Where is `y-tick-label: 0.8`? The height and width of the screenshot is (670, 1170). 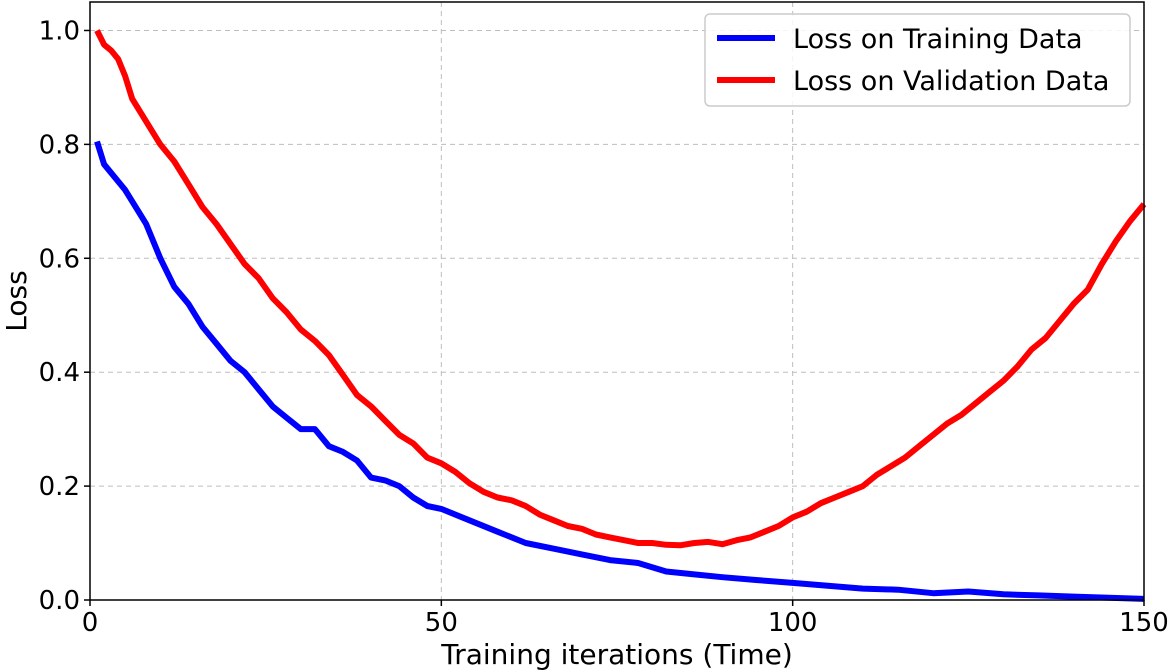
y-tick-label: 0.8 is located at coordinates (59, 145).